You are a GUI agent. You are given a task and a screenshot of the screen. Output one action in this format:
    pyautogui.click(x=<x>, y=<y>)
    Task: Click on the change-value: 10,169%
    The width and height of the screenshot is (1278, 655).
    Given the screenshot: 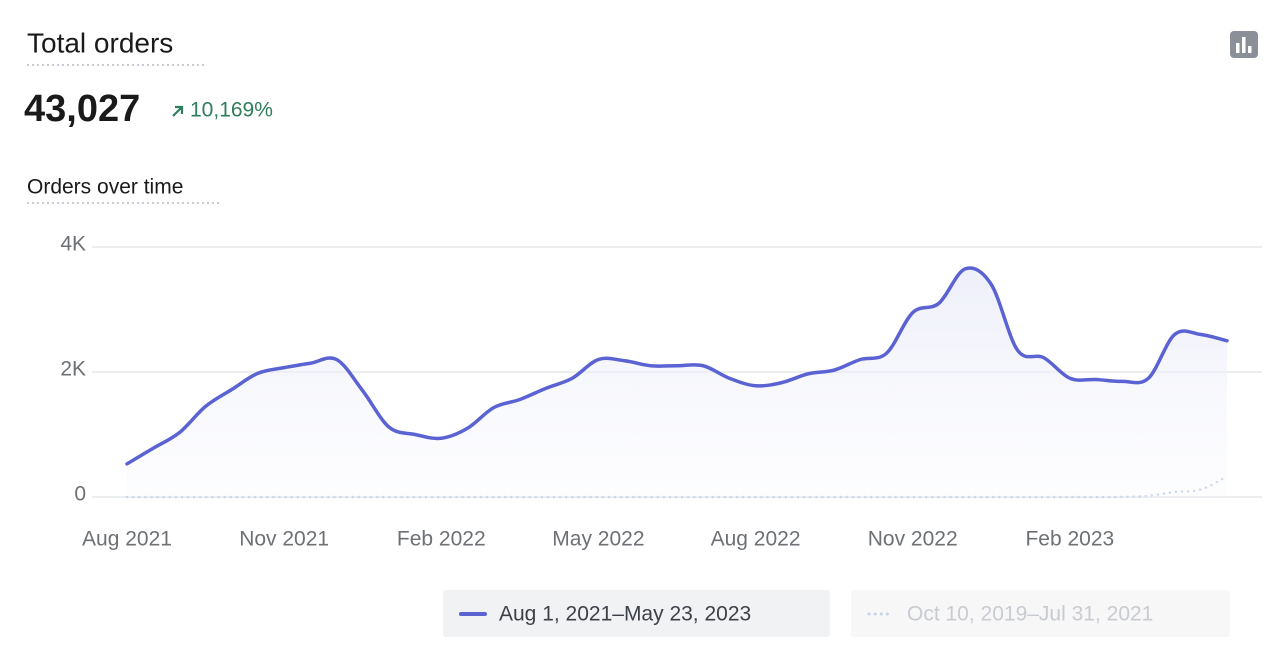 What is the action you would take?
    pyautogui.click(x=231, y=110)
    